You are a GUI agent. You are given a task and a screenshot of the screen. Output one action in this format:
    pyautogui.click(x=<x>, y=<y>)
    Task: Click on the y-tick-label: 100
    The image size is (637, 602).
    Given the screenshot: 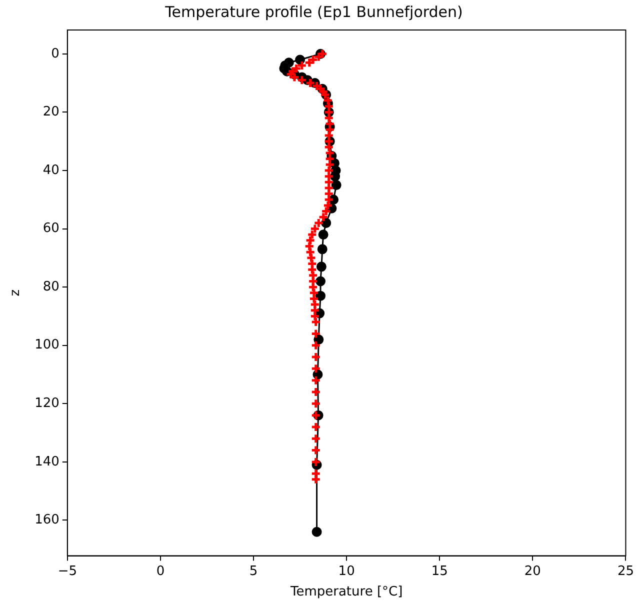 What is the action you would take?
    pyautogui.click(x=47, y=345)
    